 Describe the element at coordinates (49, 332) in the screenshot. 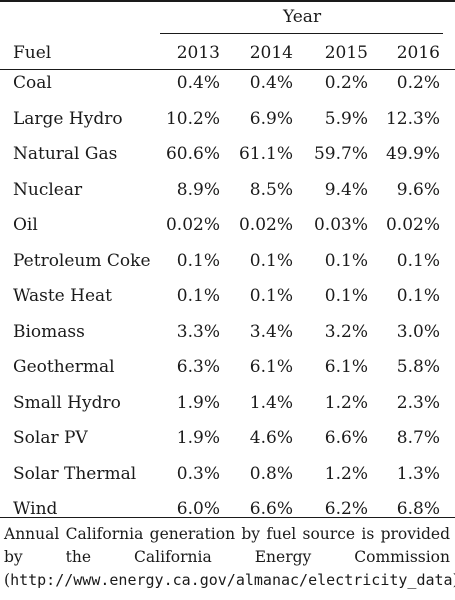

I see `fuel-label: Biomass` at that location.